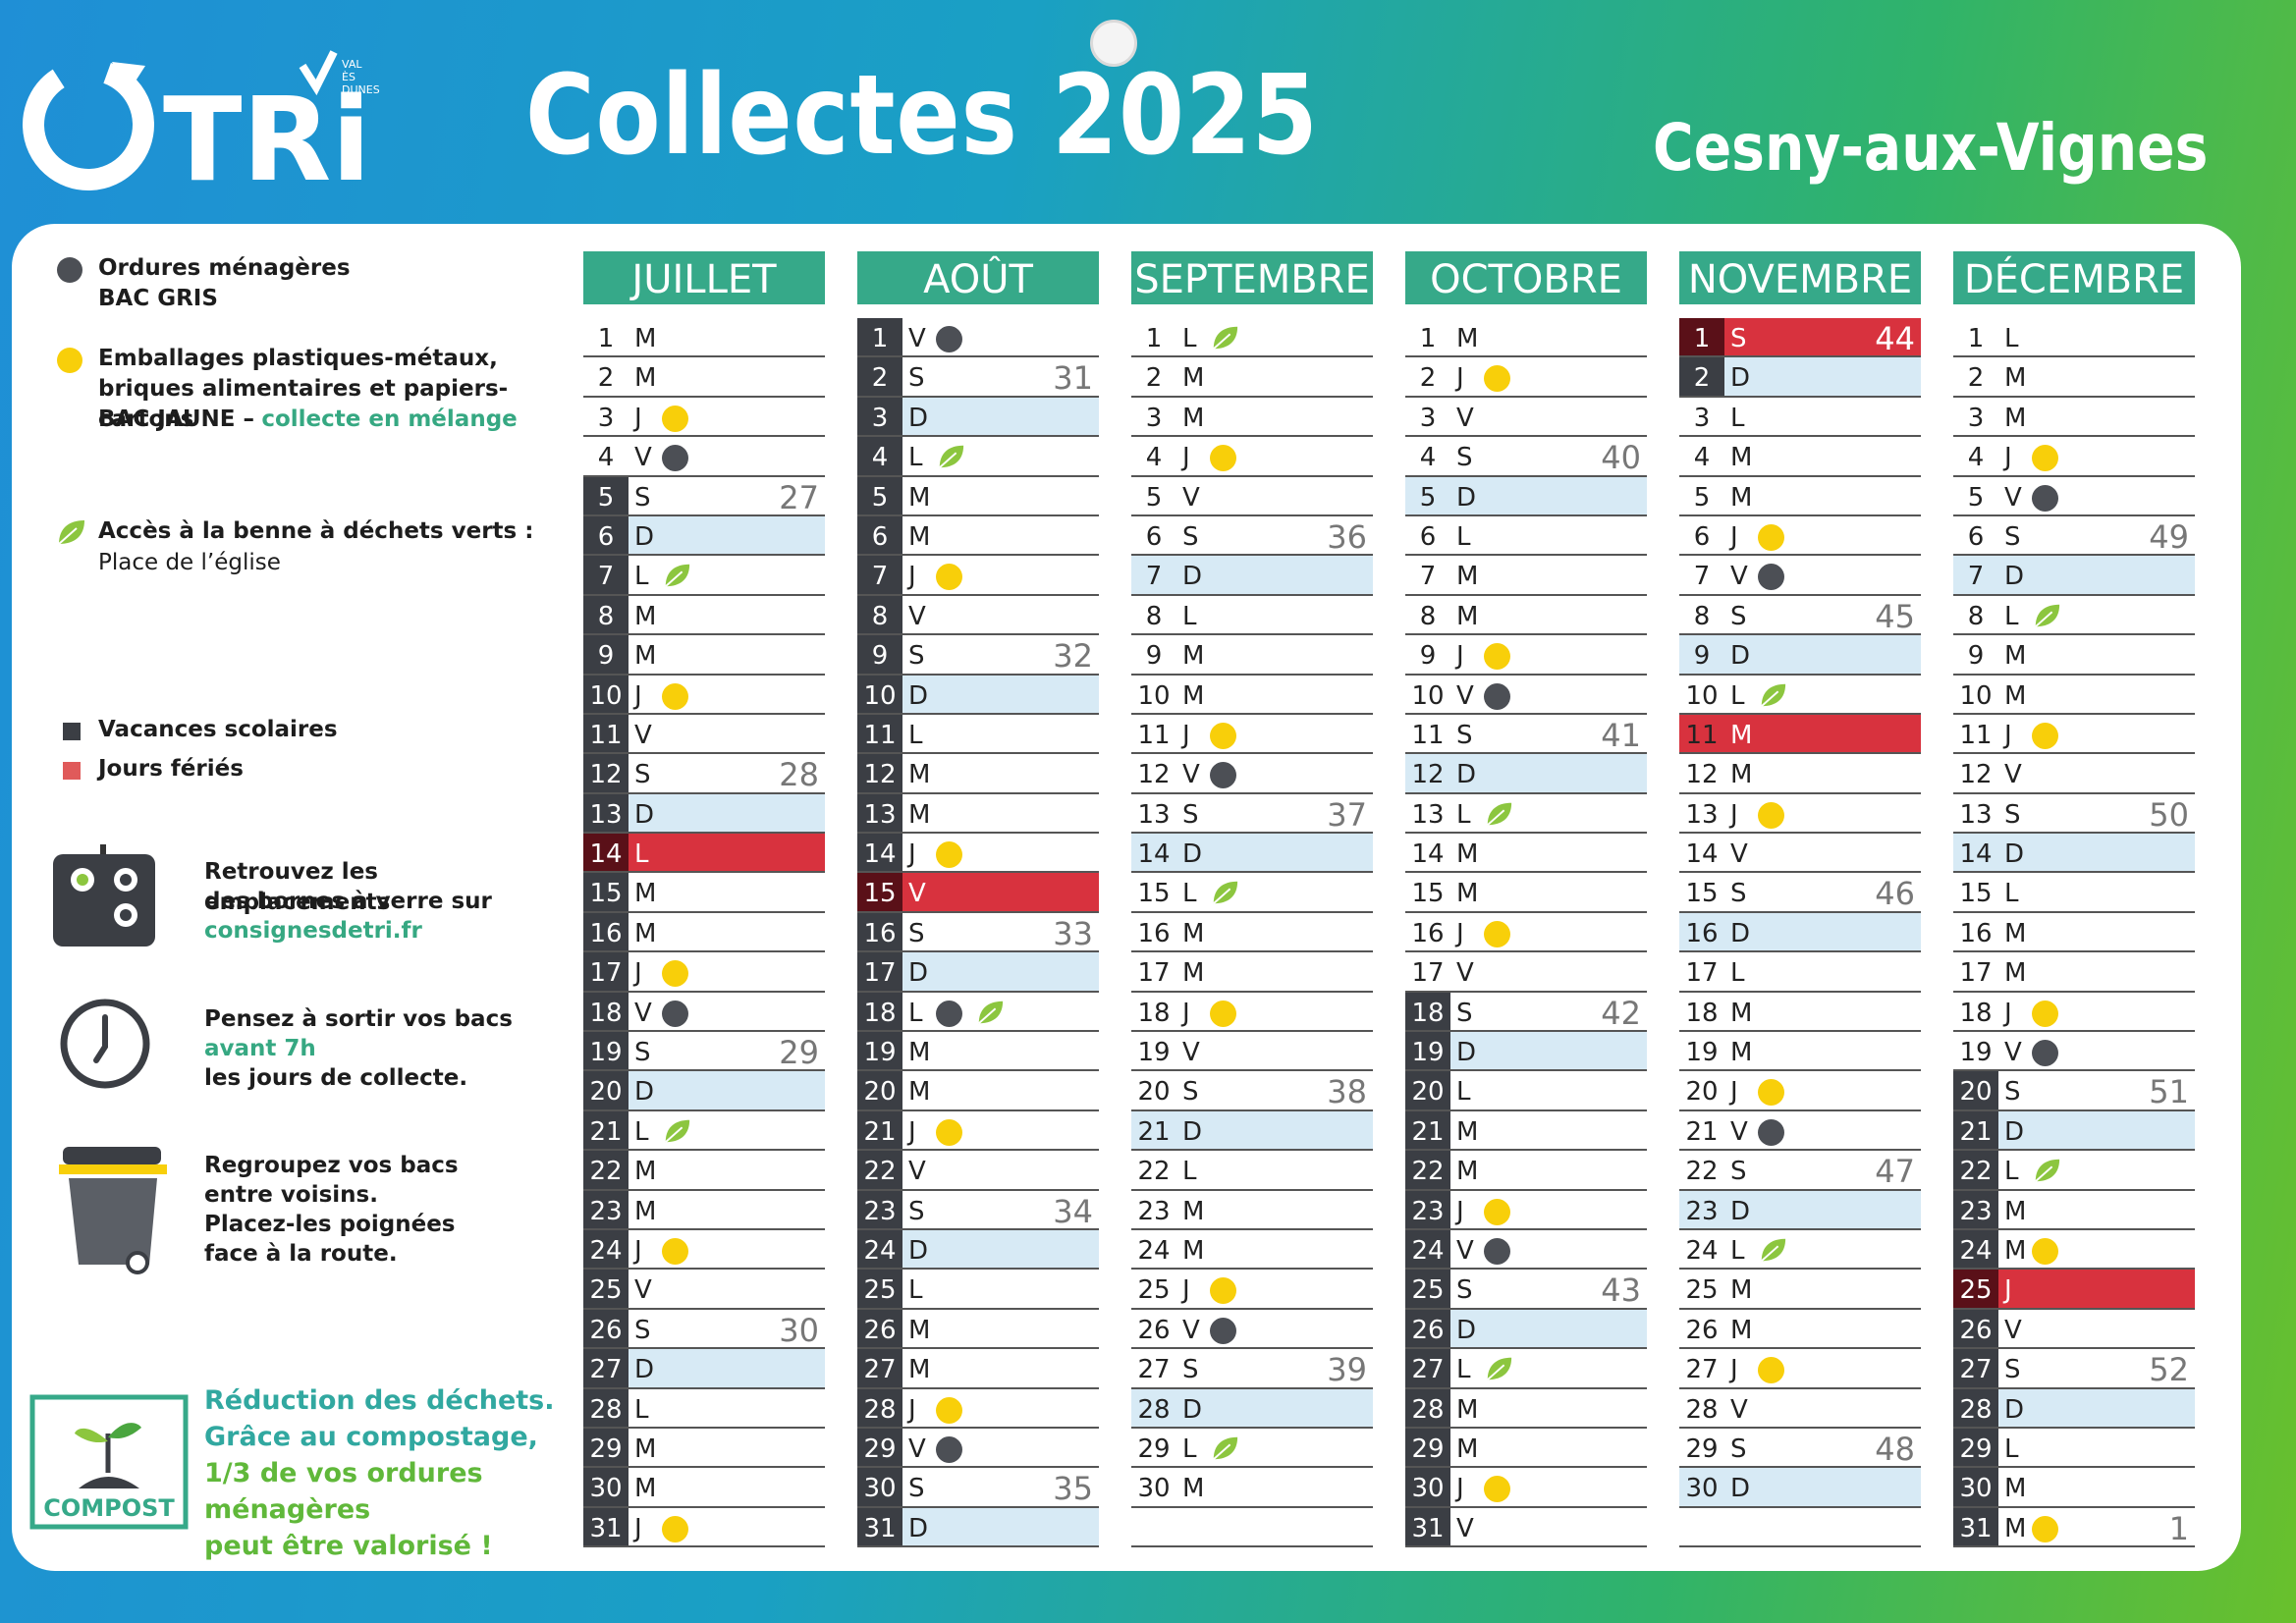 The height and width of the screenshot is (1623, 2296). Describe the element at coordinates (879, 1526) in the screenshot. I see `day-number: 31` at that location.